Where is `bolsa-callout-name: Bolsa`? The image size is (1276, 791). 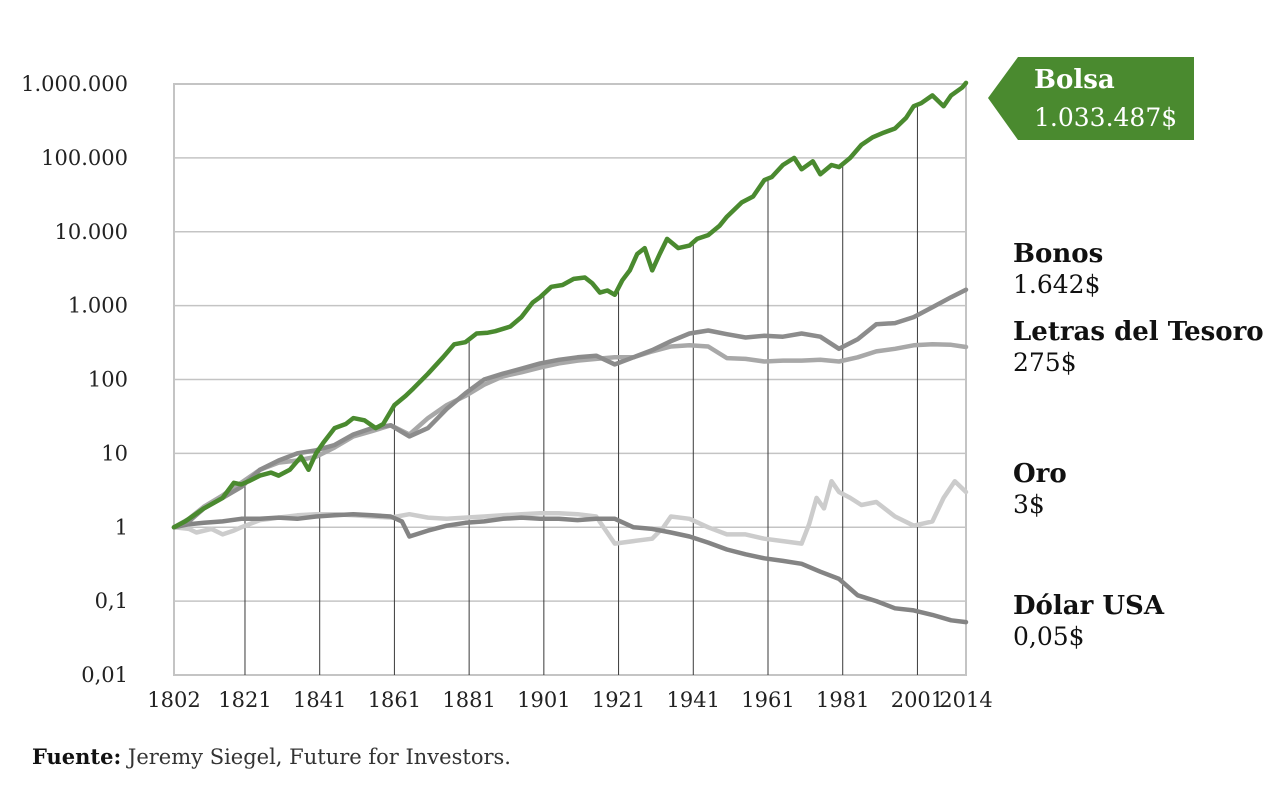
bolsa-callout-name: Bolsa is located at coordinates (1074, 80).